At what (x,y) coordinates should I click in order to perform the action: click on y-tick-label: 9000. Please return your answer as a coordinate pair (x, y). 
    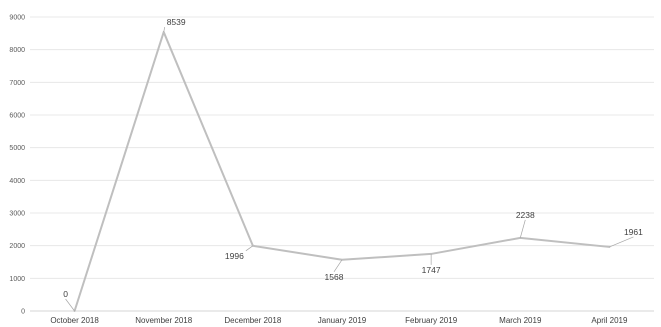
    Looking at the image, I should click on (17, 18).